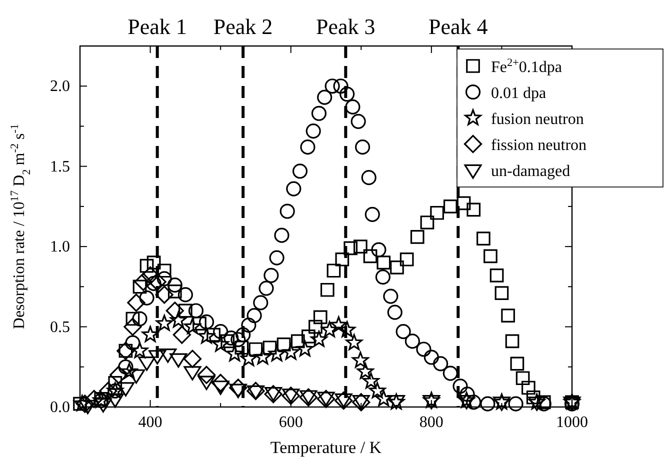  I want to click on x-tick-label: 1000, so click(572, 422).